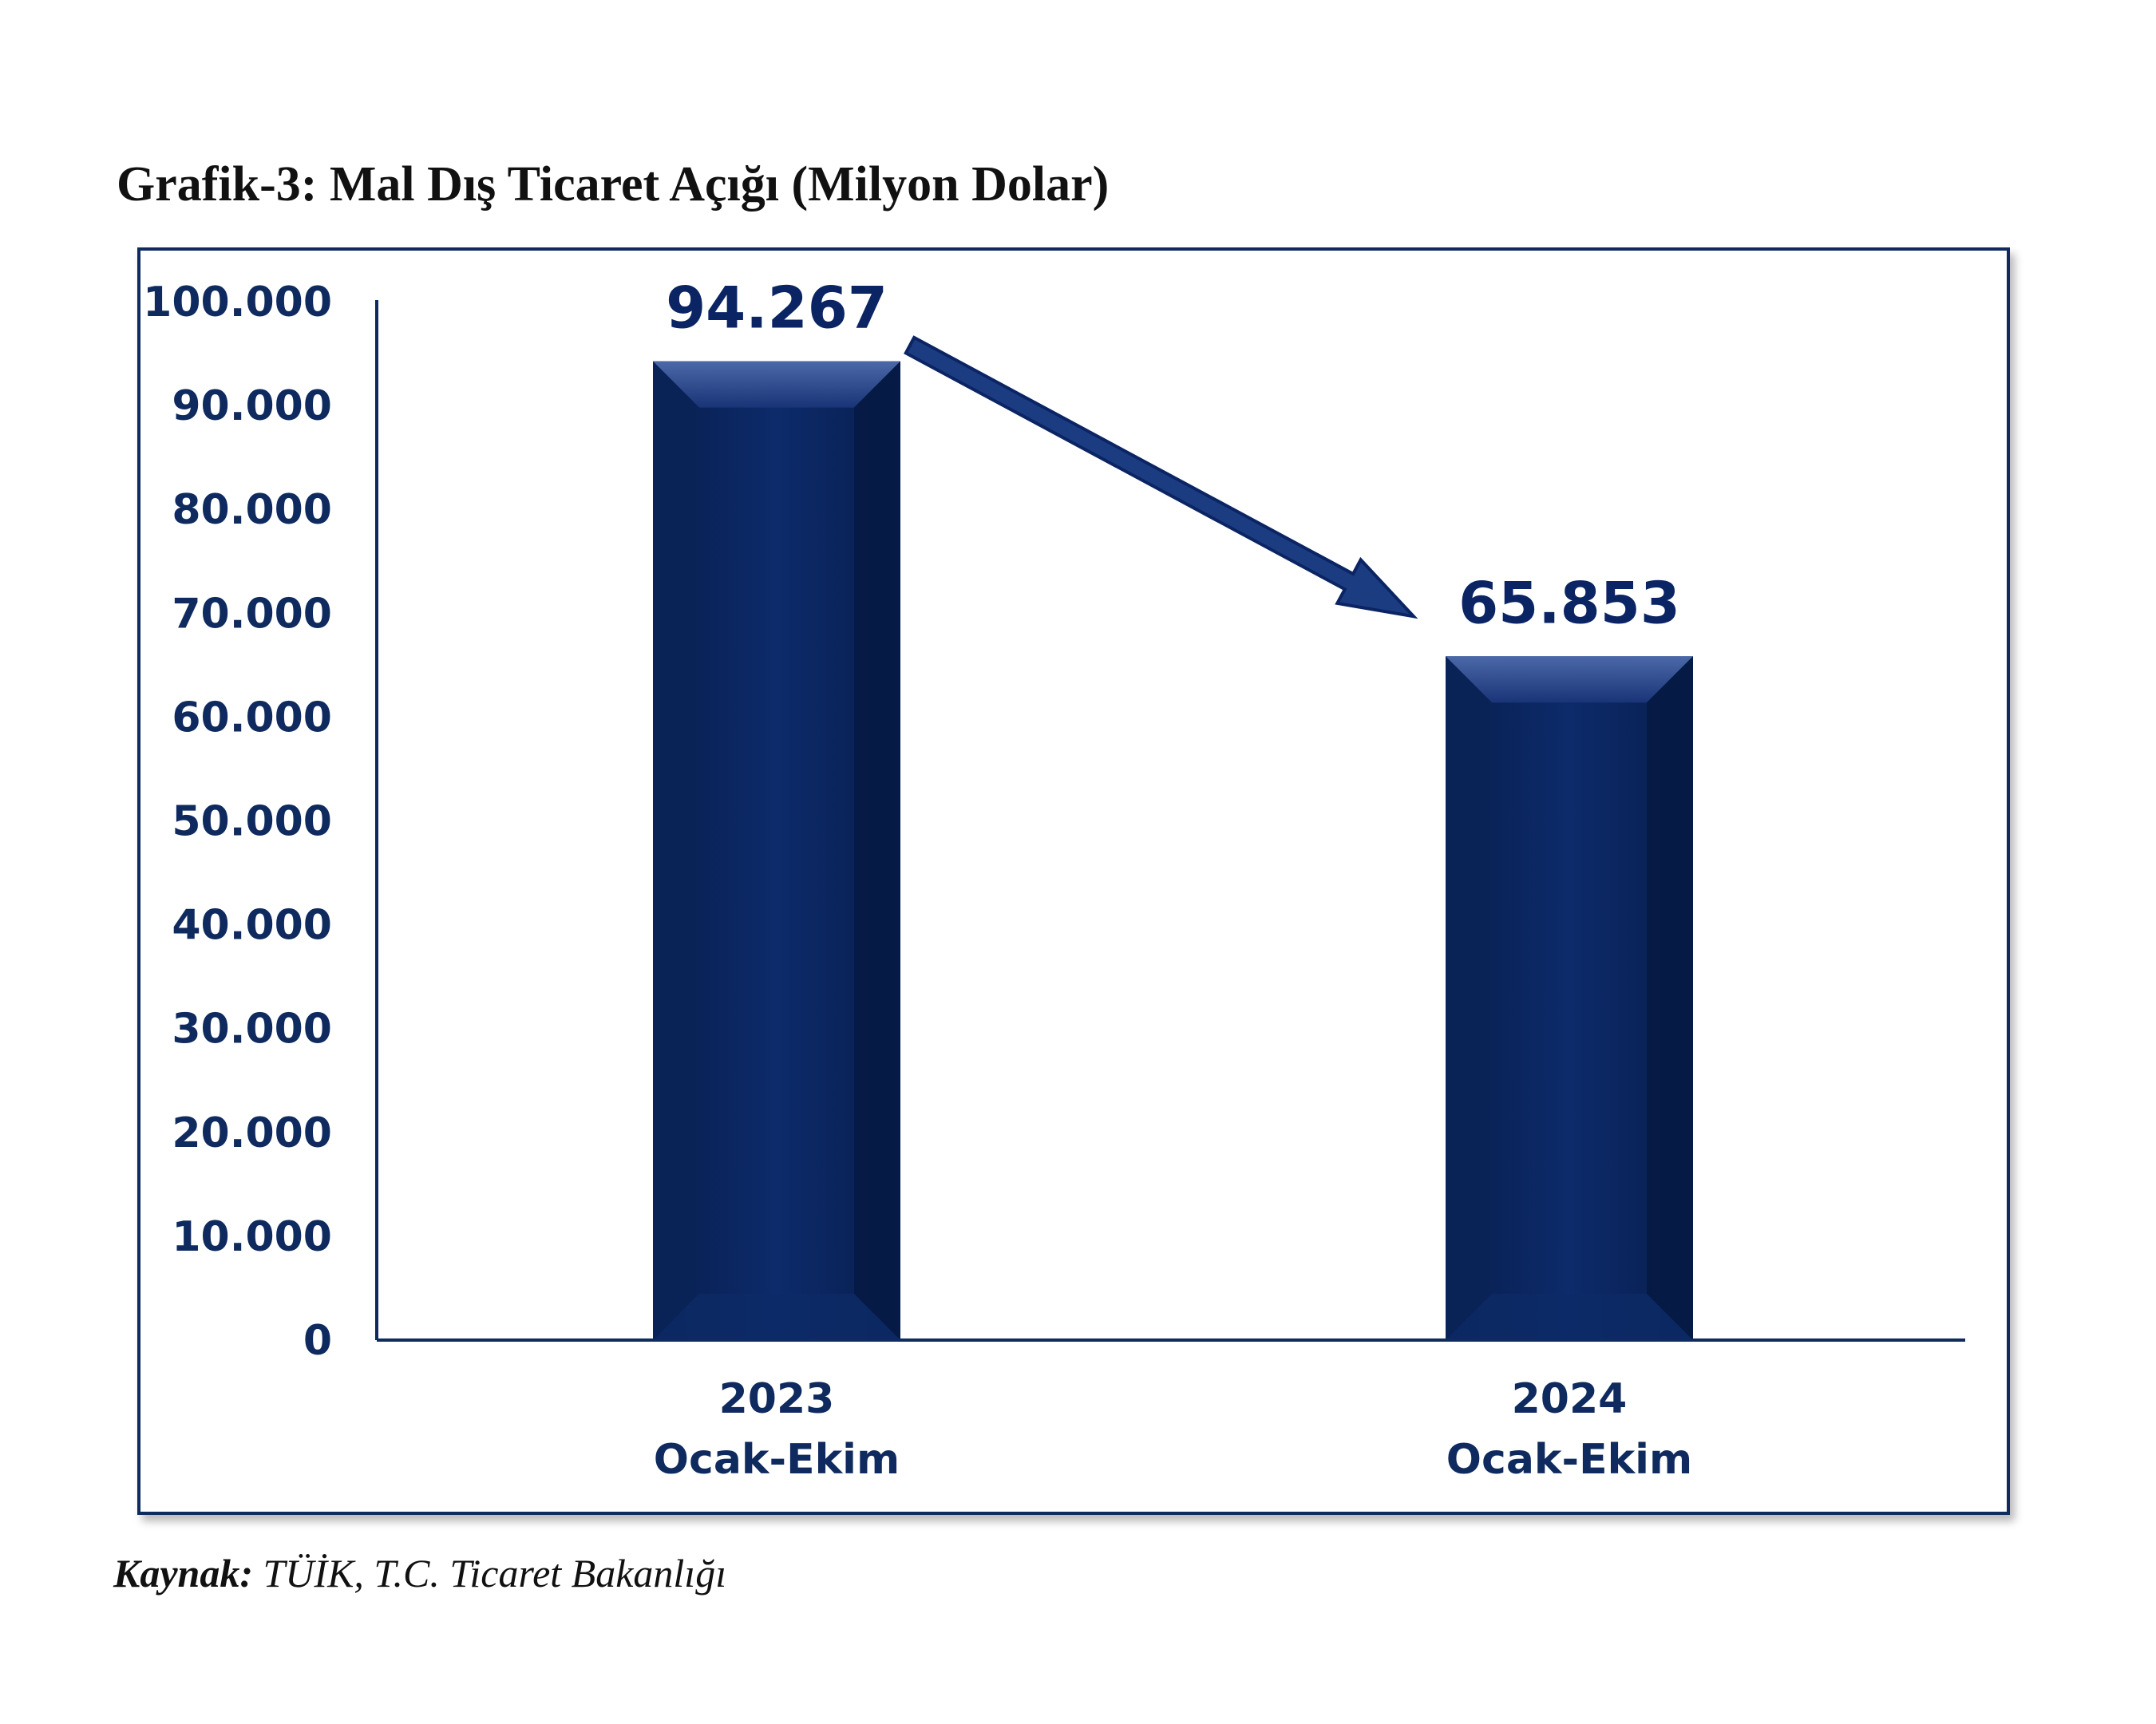  Describe the element at coordinates (252, 926) in the screenshot. I see `y-tick-label: 40.000` at that location.